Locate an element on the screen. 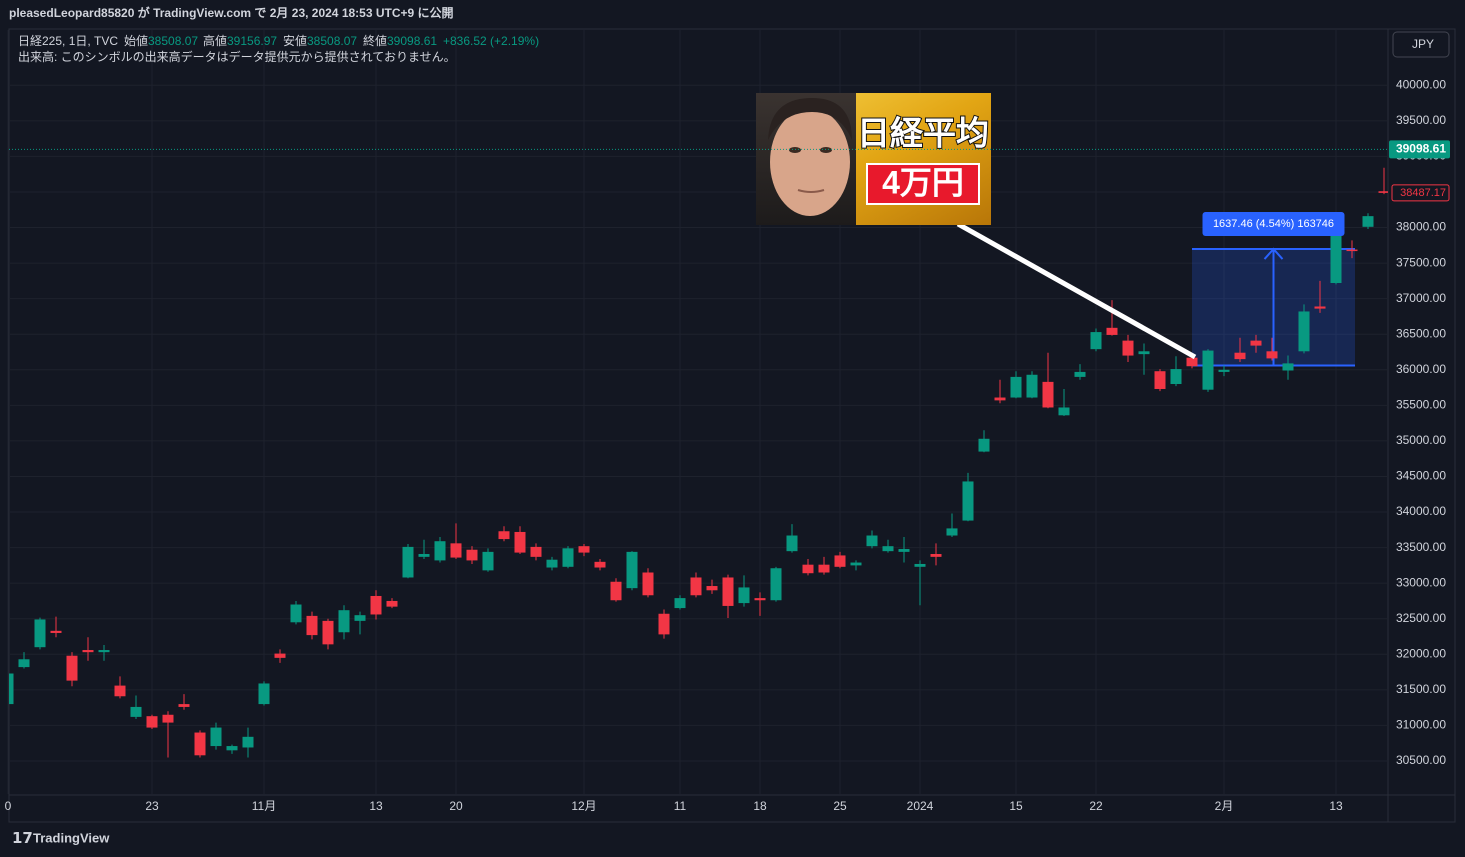 The height and width of the screenshot is (857, 1465). thumbnail-badge is located at coordinates (923, 184).